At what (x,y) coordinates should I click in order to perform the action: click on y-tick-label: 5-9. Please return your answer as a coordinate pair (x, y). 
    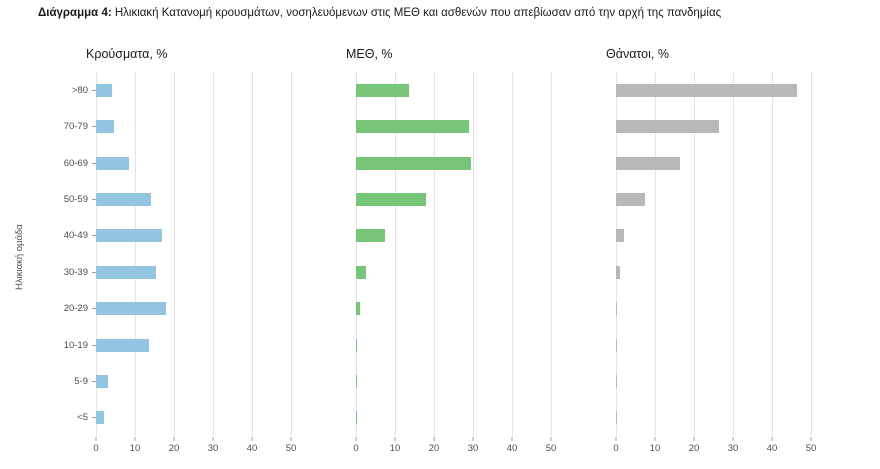
    Looking at the image, I should click on (68, 381).